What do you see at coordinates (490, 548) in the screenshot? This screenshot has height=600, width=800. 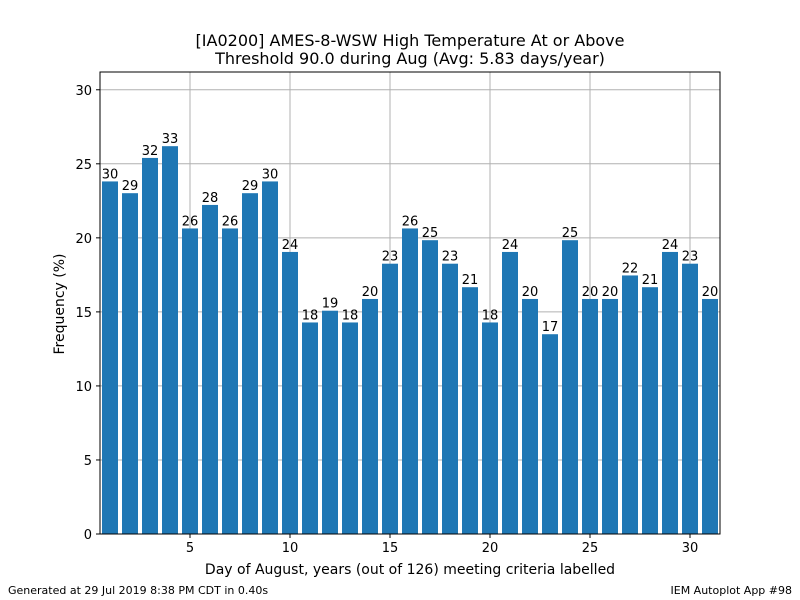 I see `x-tick-label: 20` at bounding box center [490, 548].